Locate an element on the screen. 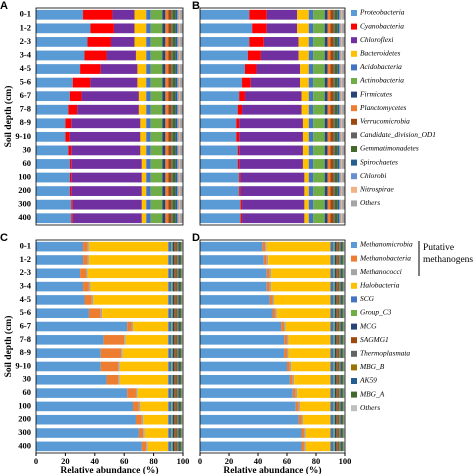 This screenshot has width=474, height=474. legend-label: Cyanobacteria is located at coordinates (382, 25).